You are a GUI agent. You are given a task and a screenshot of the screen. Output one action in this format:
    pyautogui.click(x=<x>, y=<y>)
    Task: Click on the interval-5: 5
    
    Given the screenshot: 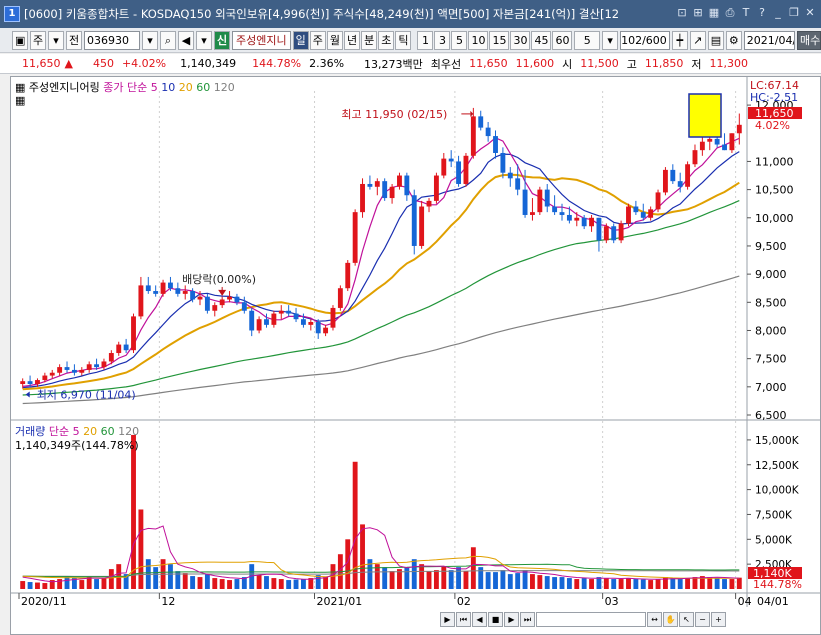 What is the action you would take?
    pyautogui.click(x=459, y=40)
    